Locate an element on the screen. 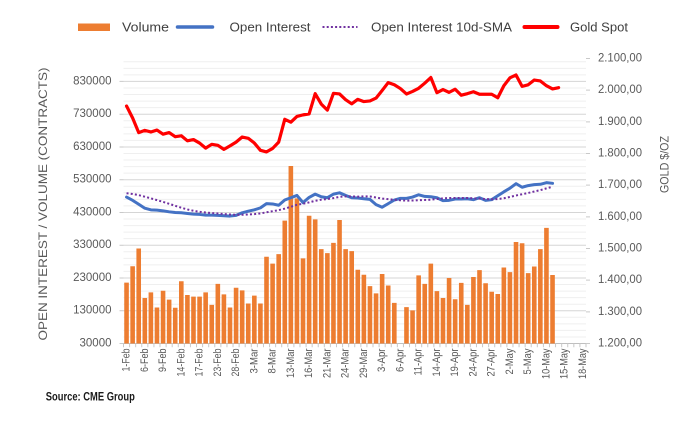 The image size is (699, 444). svg-text: 27-Apr is located at coordinates (492, 362).